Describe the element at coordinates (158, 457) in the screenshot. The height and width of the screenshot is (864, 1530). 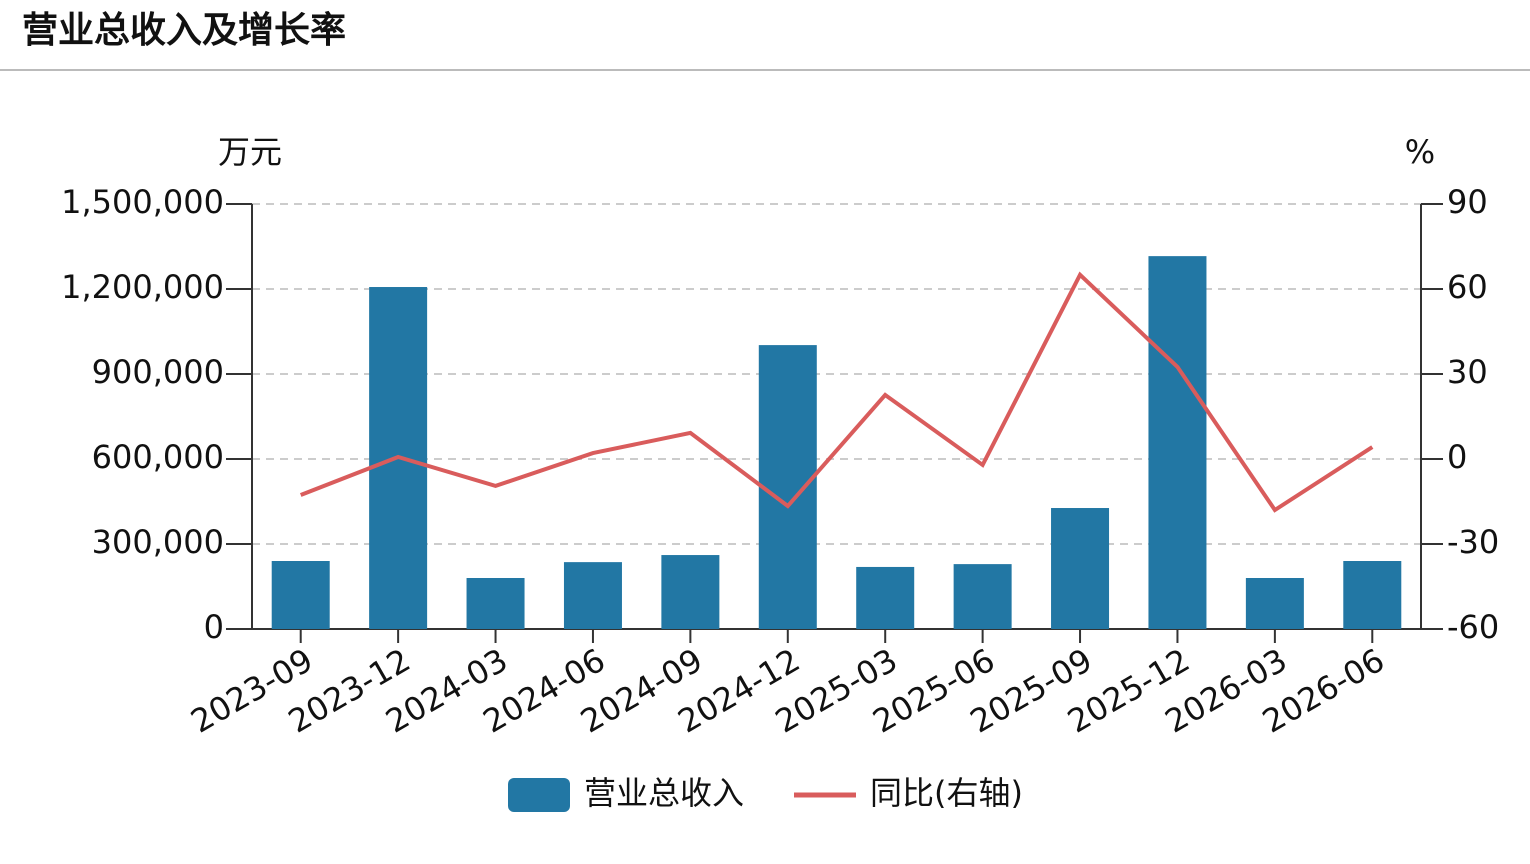
I see `y-tick-label: 600,000` at that location.